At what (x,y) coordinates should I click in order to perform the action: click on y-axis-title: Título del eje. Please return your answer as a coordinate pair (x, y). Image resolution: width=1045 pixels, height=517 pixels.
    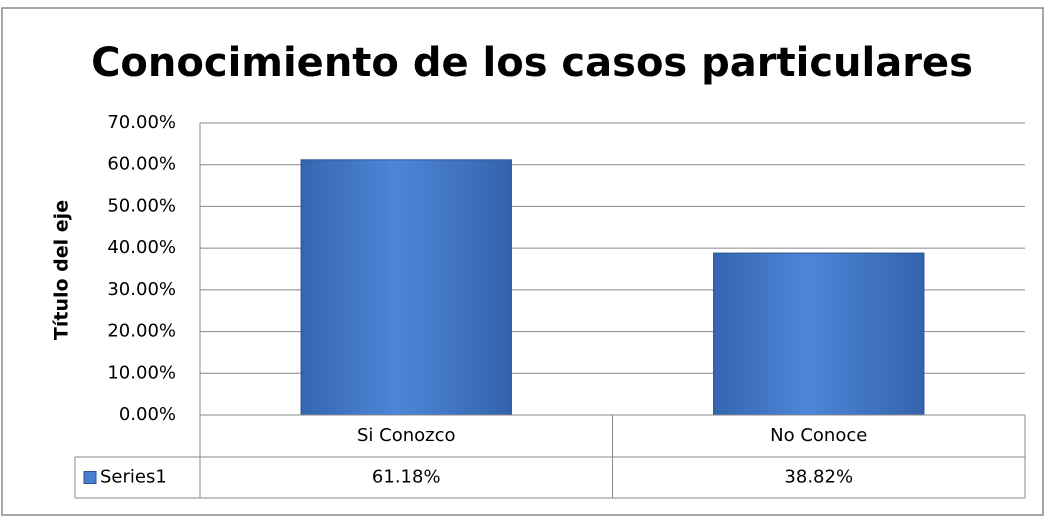
    Looking at the image, I should click on (62, 270).